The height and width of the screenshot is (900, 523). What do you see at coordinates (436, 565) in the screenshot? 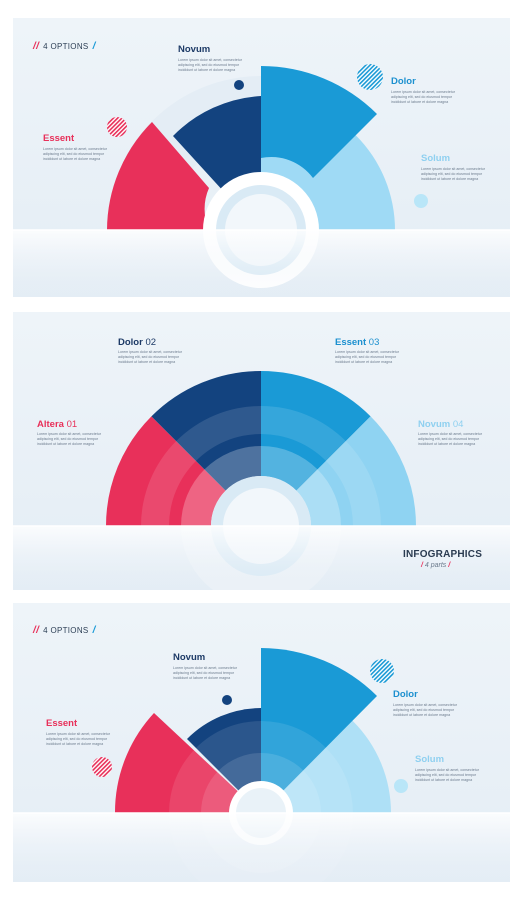
I see `parts-label: / 4 parts /` at bounding box center [436, 565].